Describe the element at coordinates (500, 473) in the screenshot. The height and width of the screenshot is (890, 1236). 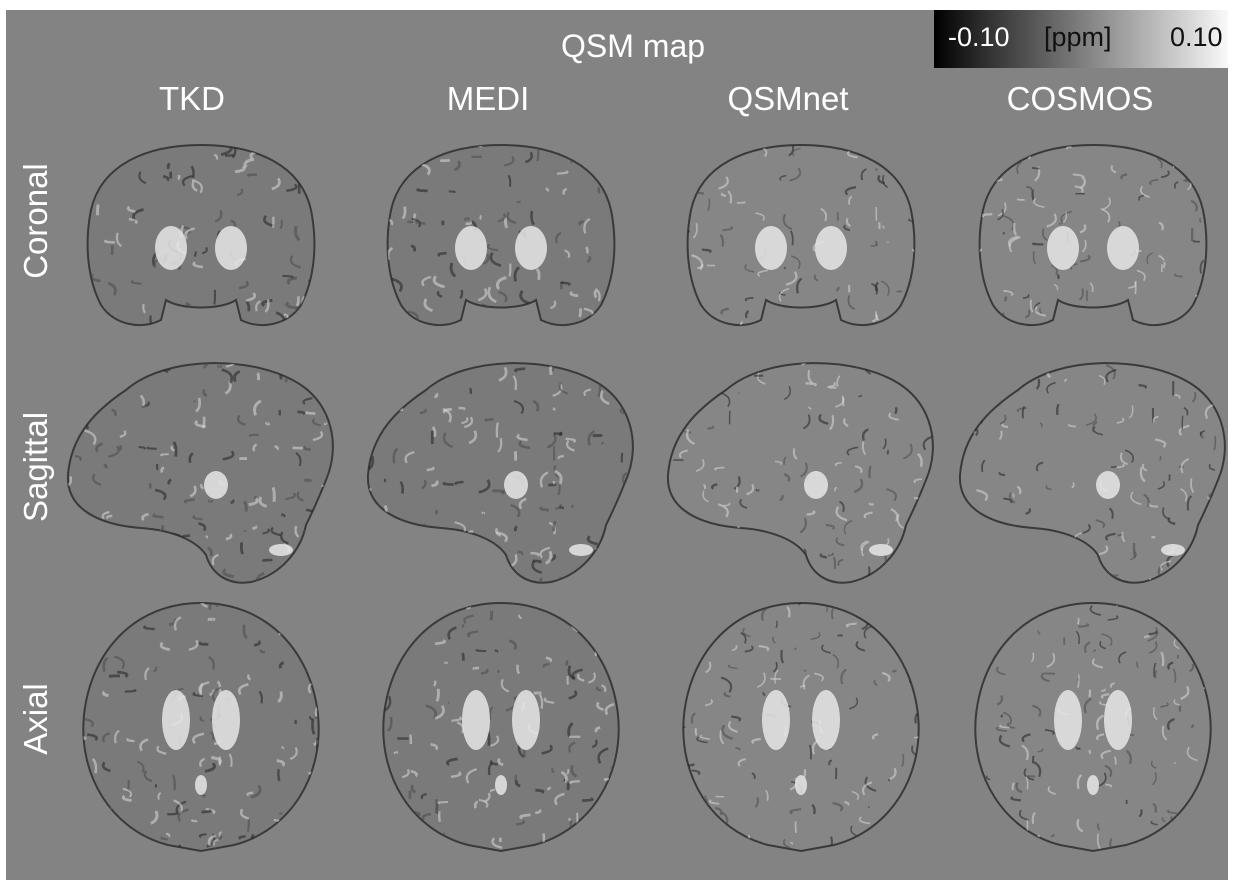
I see `brain-slice-sagittal-medi` at that location.